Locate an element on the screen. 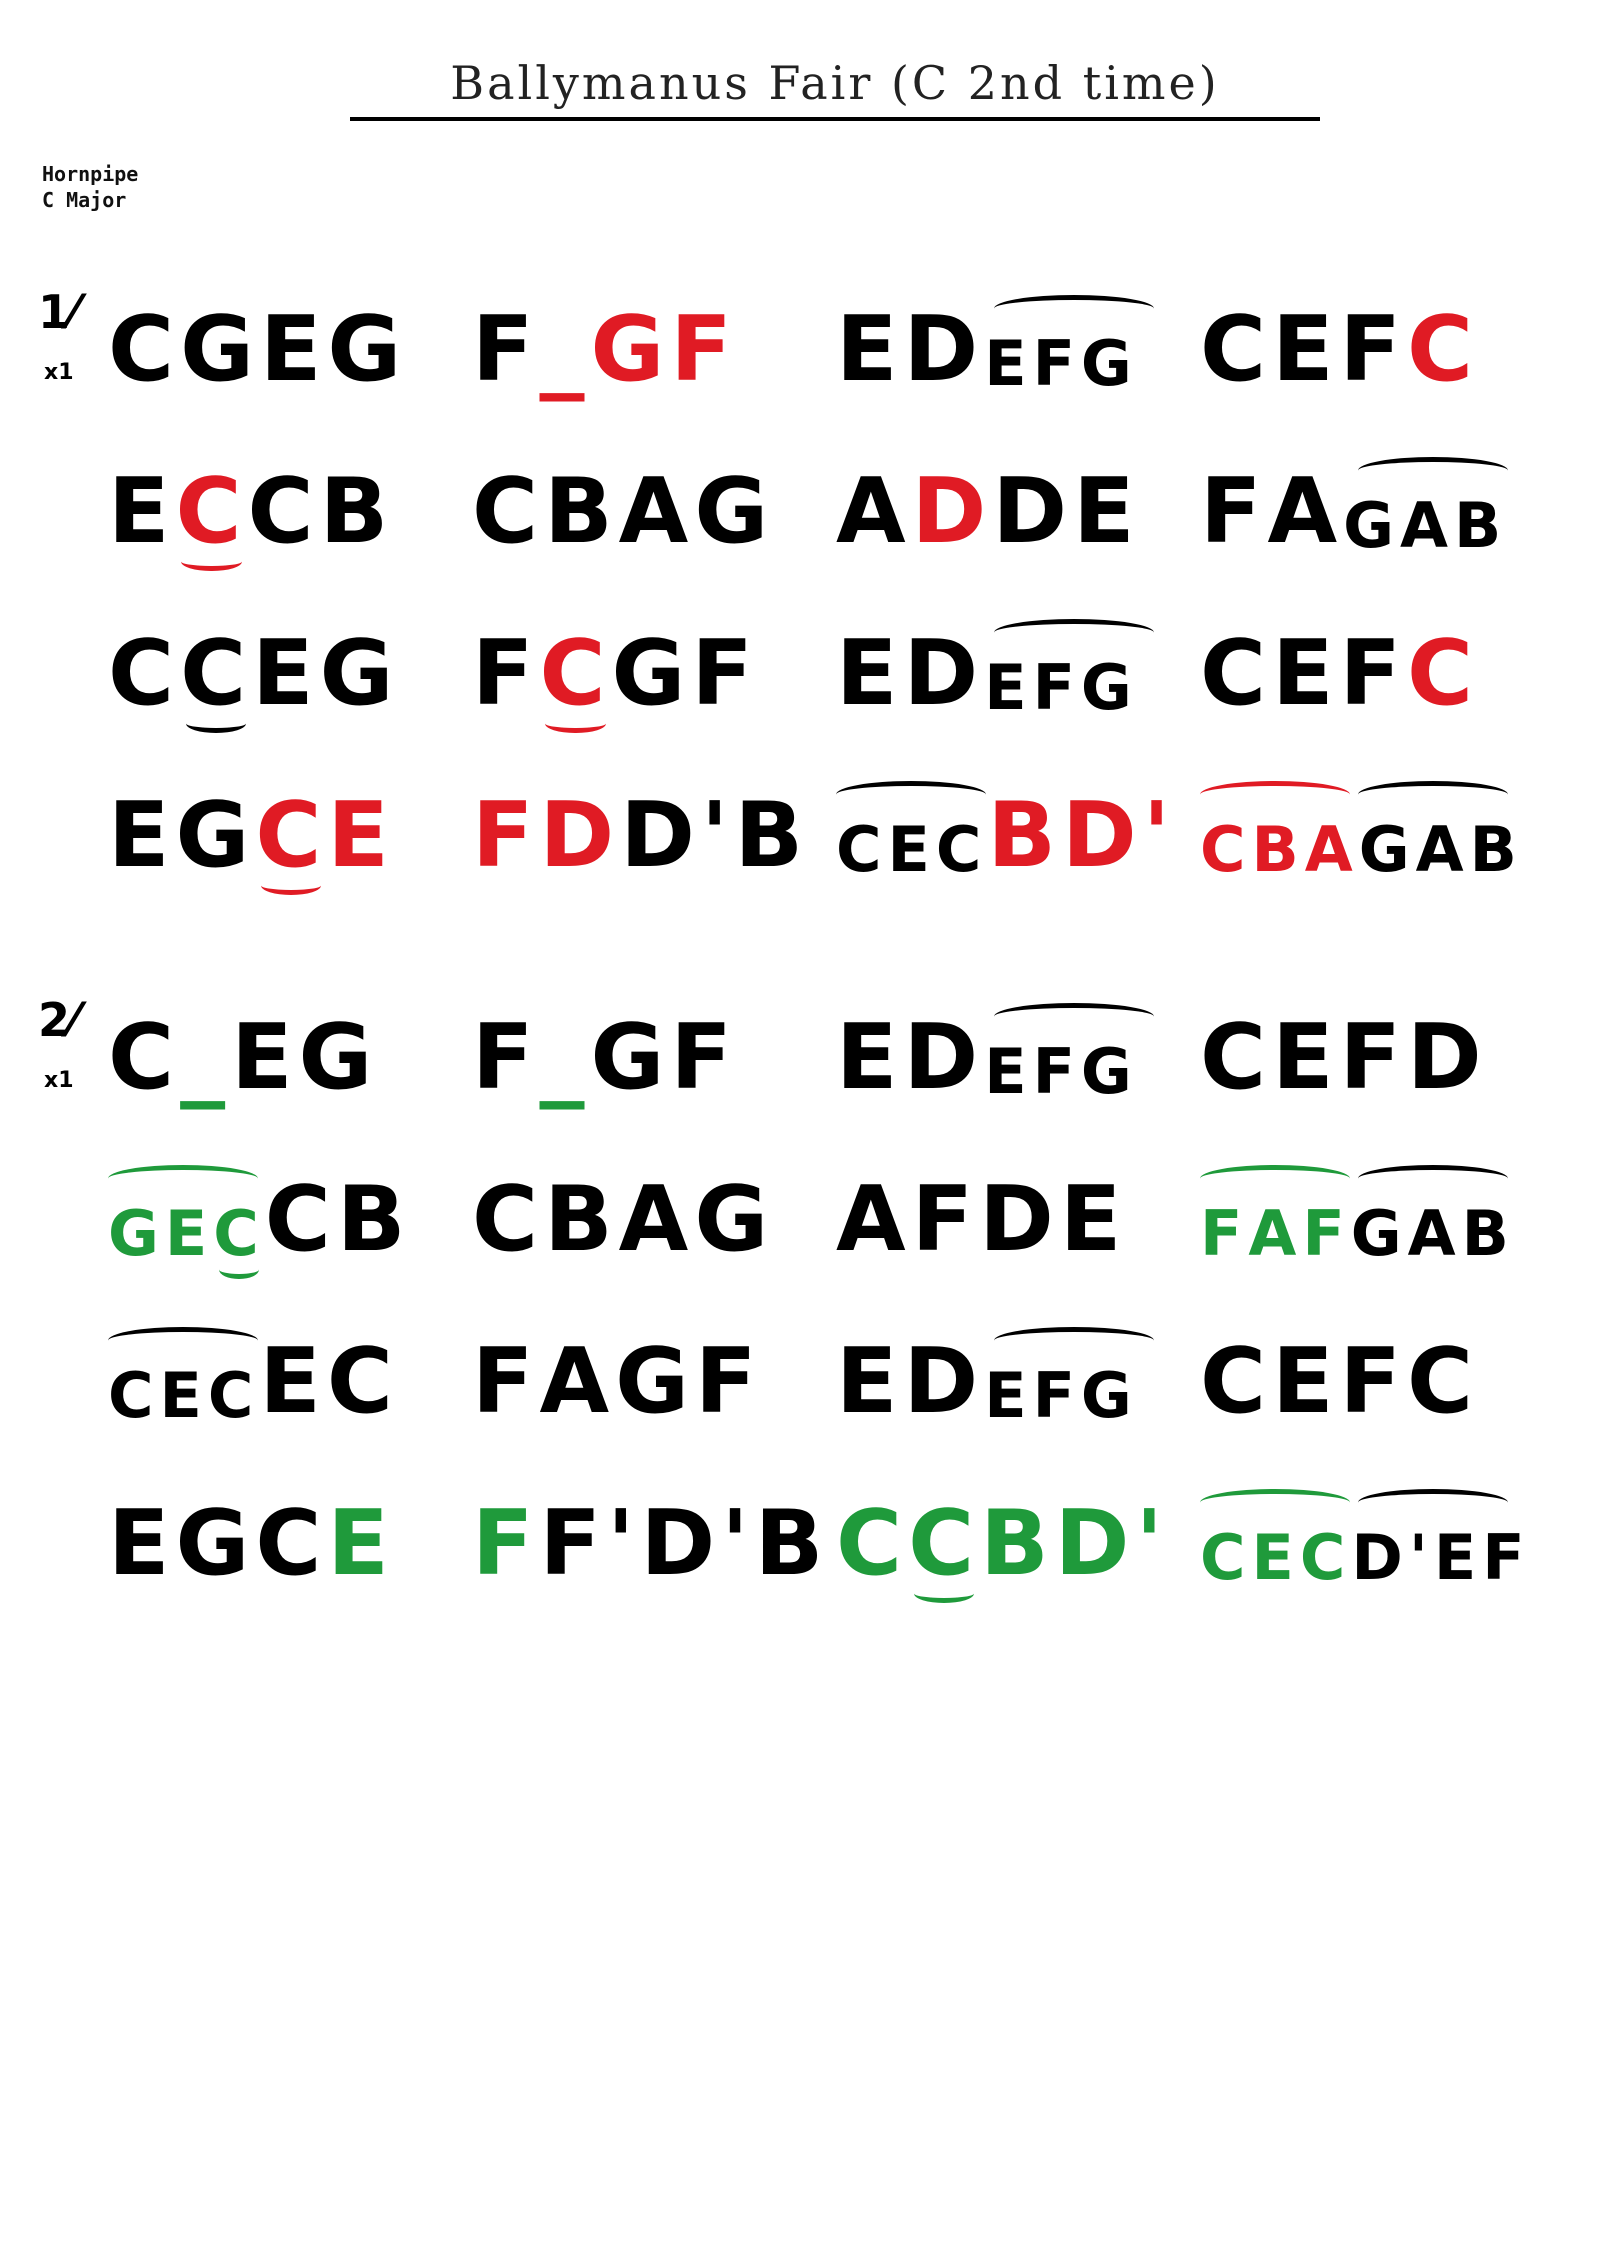  tune-type: Hornpipe is located at coordinates (90, 174).